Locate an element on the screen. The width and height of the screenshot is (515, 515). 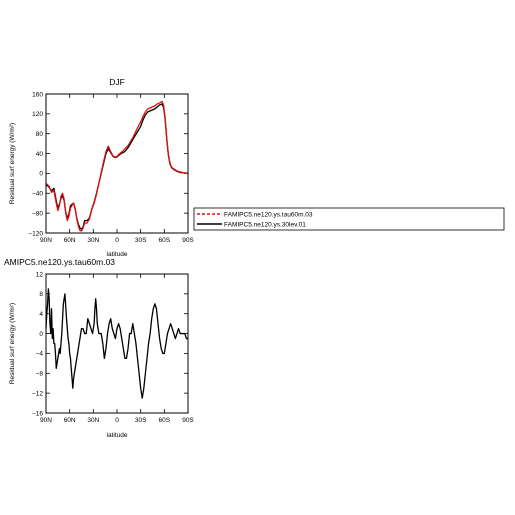
legend-entry-black: FAMIPC5.ne120.ys.30lev.01 is located at coordinates (265, 225).